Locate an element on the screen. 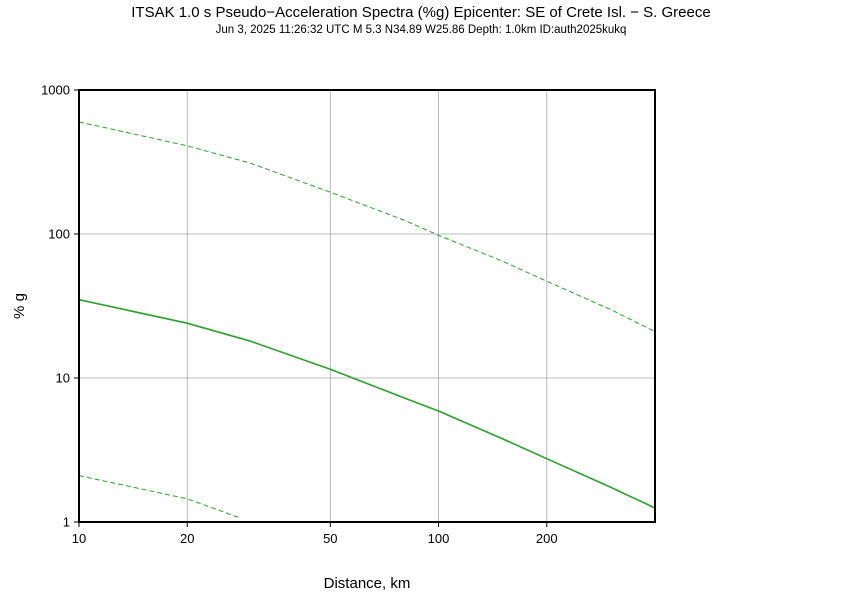  y-tick-label: 10 is located at coordinates (63, 378).